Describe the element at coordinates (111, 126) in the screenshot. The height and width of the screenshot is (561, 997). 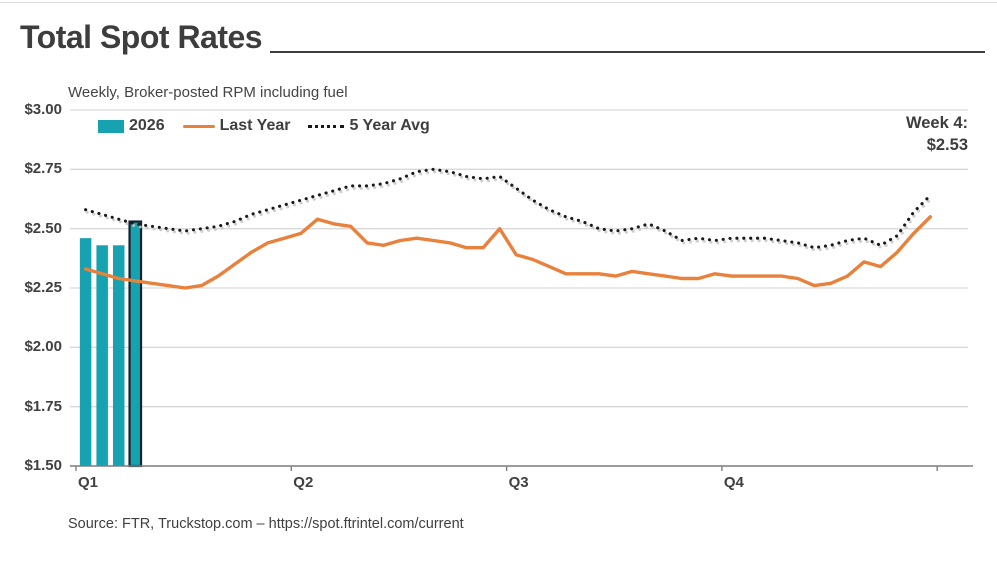
I see `bar-swatch-icon` at that location.